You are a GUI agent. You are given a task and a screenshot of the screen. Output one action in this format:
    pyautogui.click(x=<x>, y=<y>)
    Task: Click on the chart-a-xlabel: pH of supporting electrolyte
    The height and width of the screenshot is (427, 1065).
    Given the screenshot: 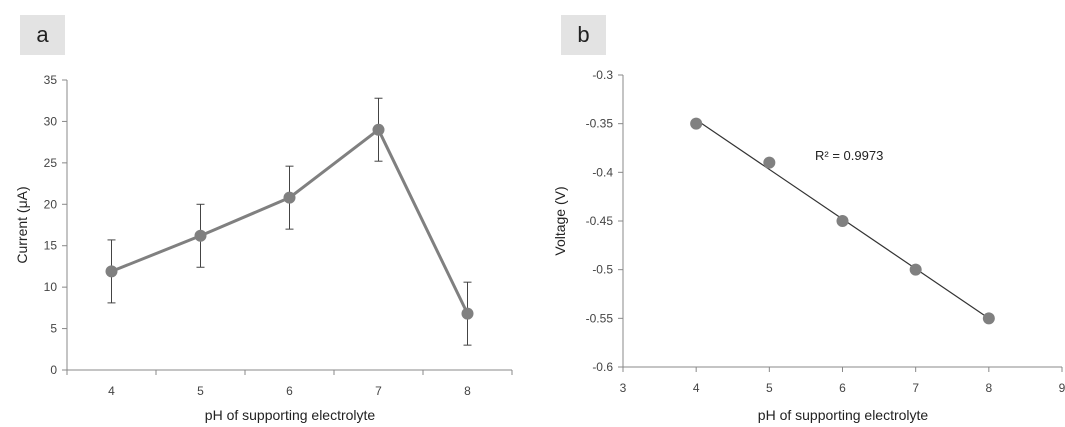 What is the action you would take?
    pyautogui.click(x=290, y=415)
    